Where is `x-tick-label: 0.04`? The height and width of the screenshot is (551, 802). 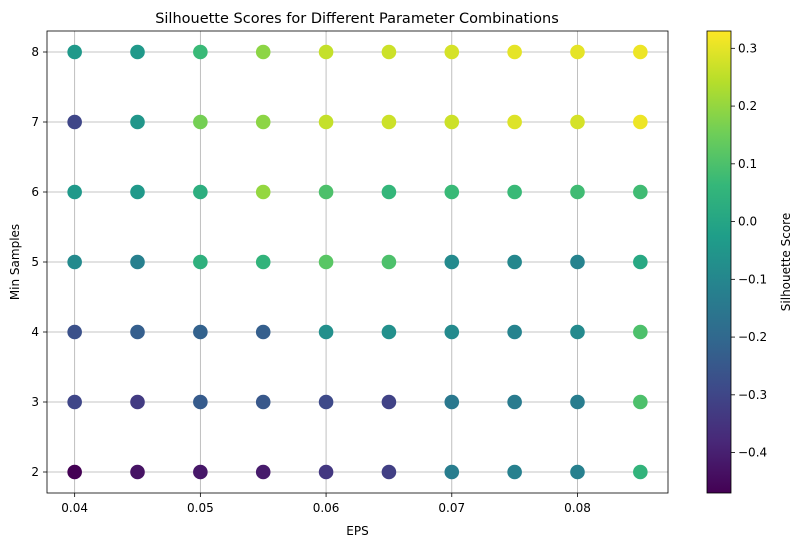 x-tick-label: 0.04 is located at coordinates (74, 508).